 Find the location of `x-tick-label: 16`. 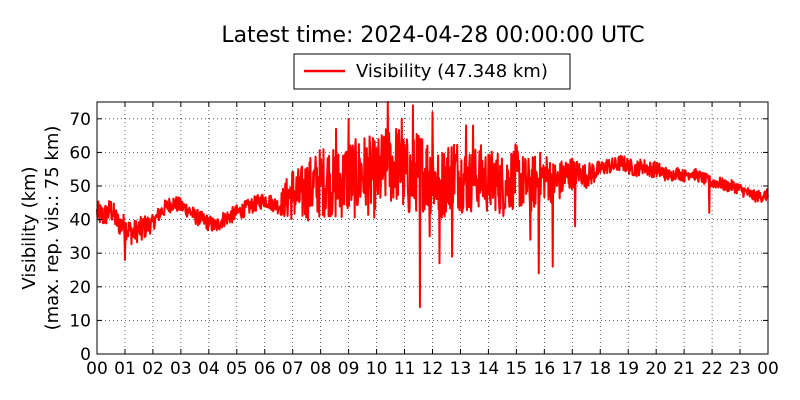

x-tick-label: 16 is located at coordinates (545, 369).